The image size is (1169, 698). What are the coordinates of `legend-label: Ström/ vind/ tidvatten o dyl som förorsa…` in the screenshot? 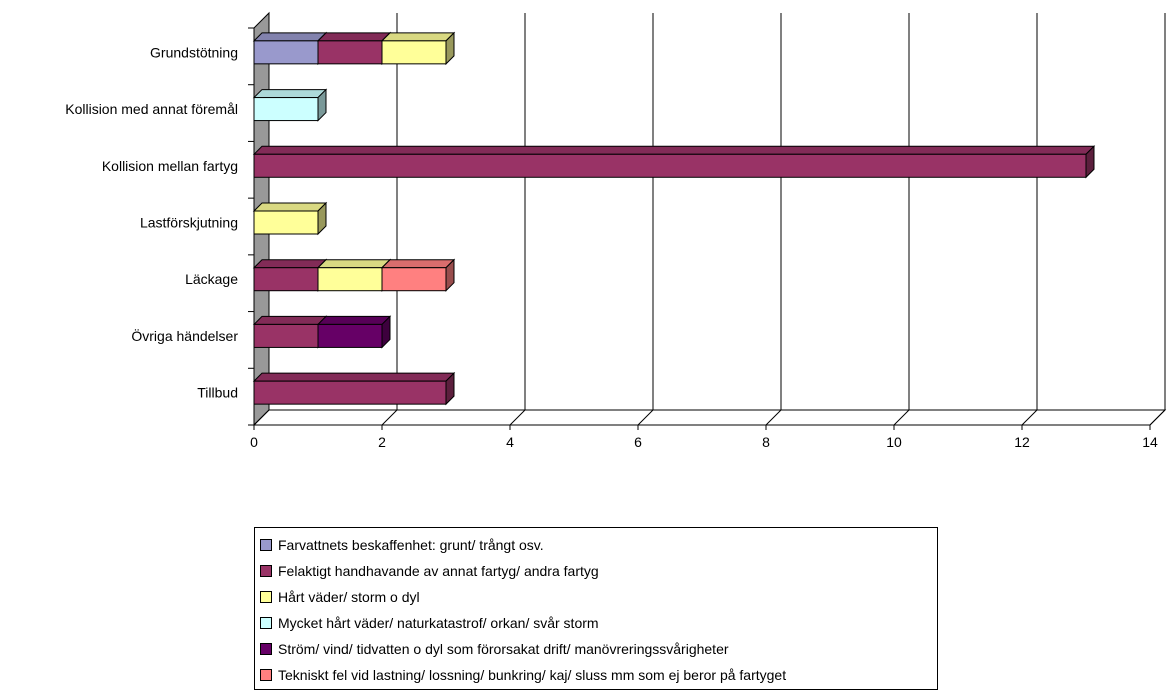 It's located at (503, 649).